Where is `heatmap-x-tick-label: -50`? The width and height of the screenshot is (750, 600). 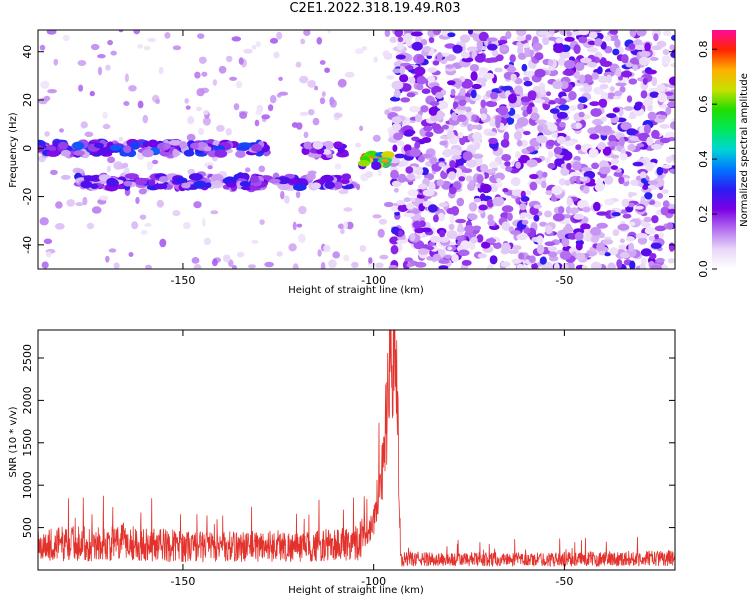
heatmap-x-tick-label: -50 is located at coordinates (564, 280).